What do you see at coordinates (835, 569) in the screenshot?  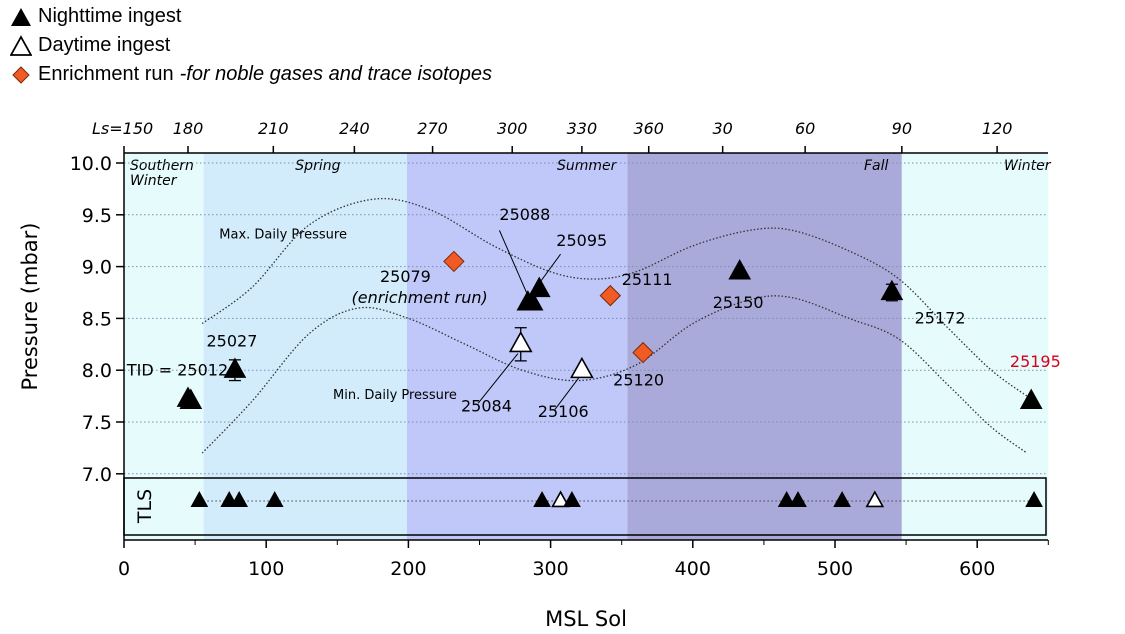 I see `x-tick-label: 500` at bounding box center [835, 569].